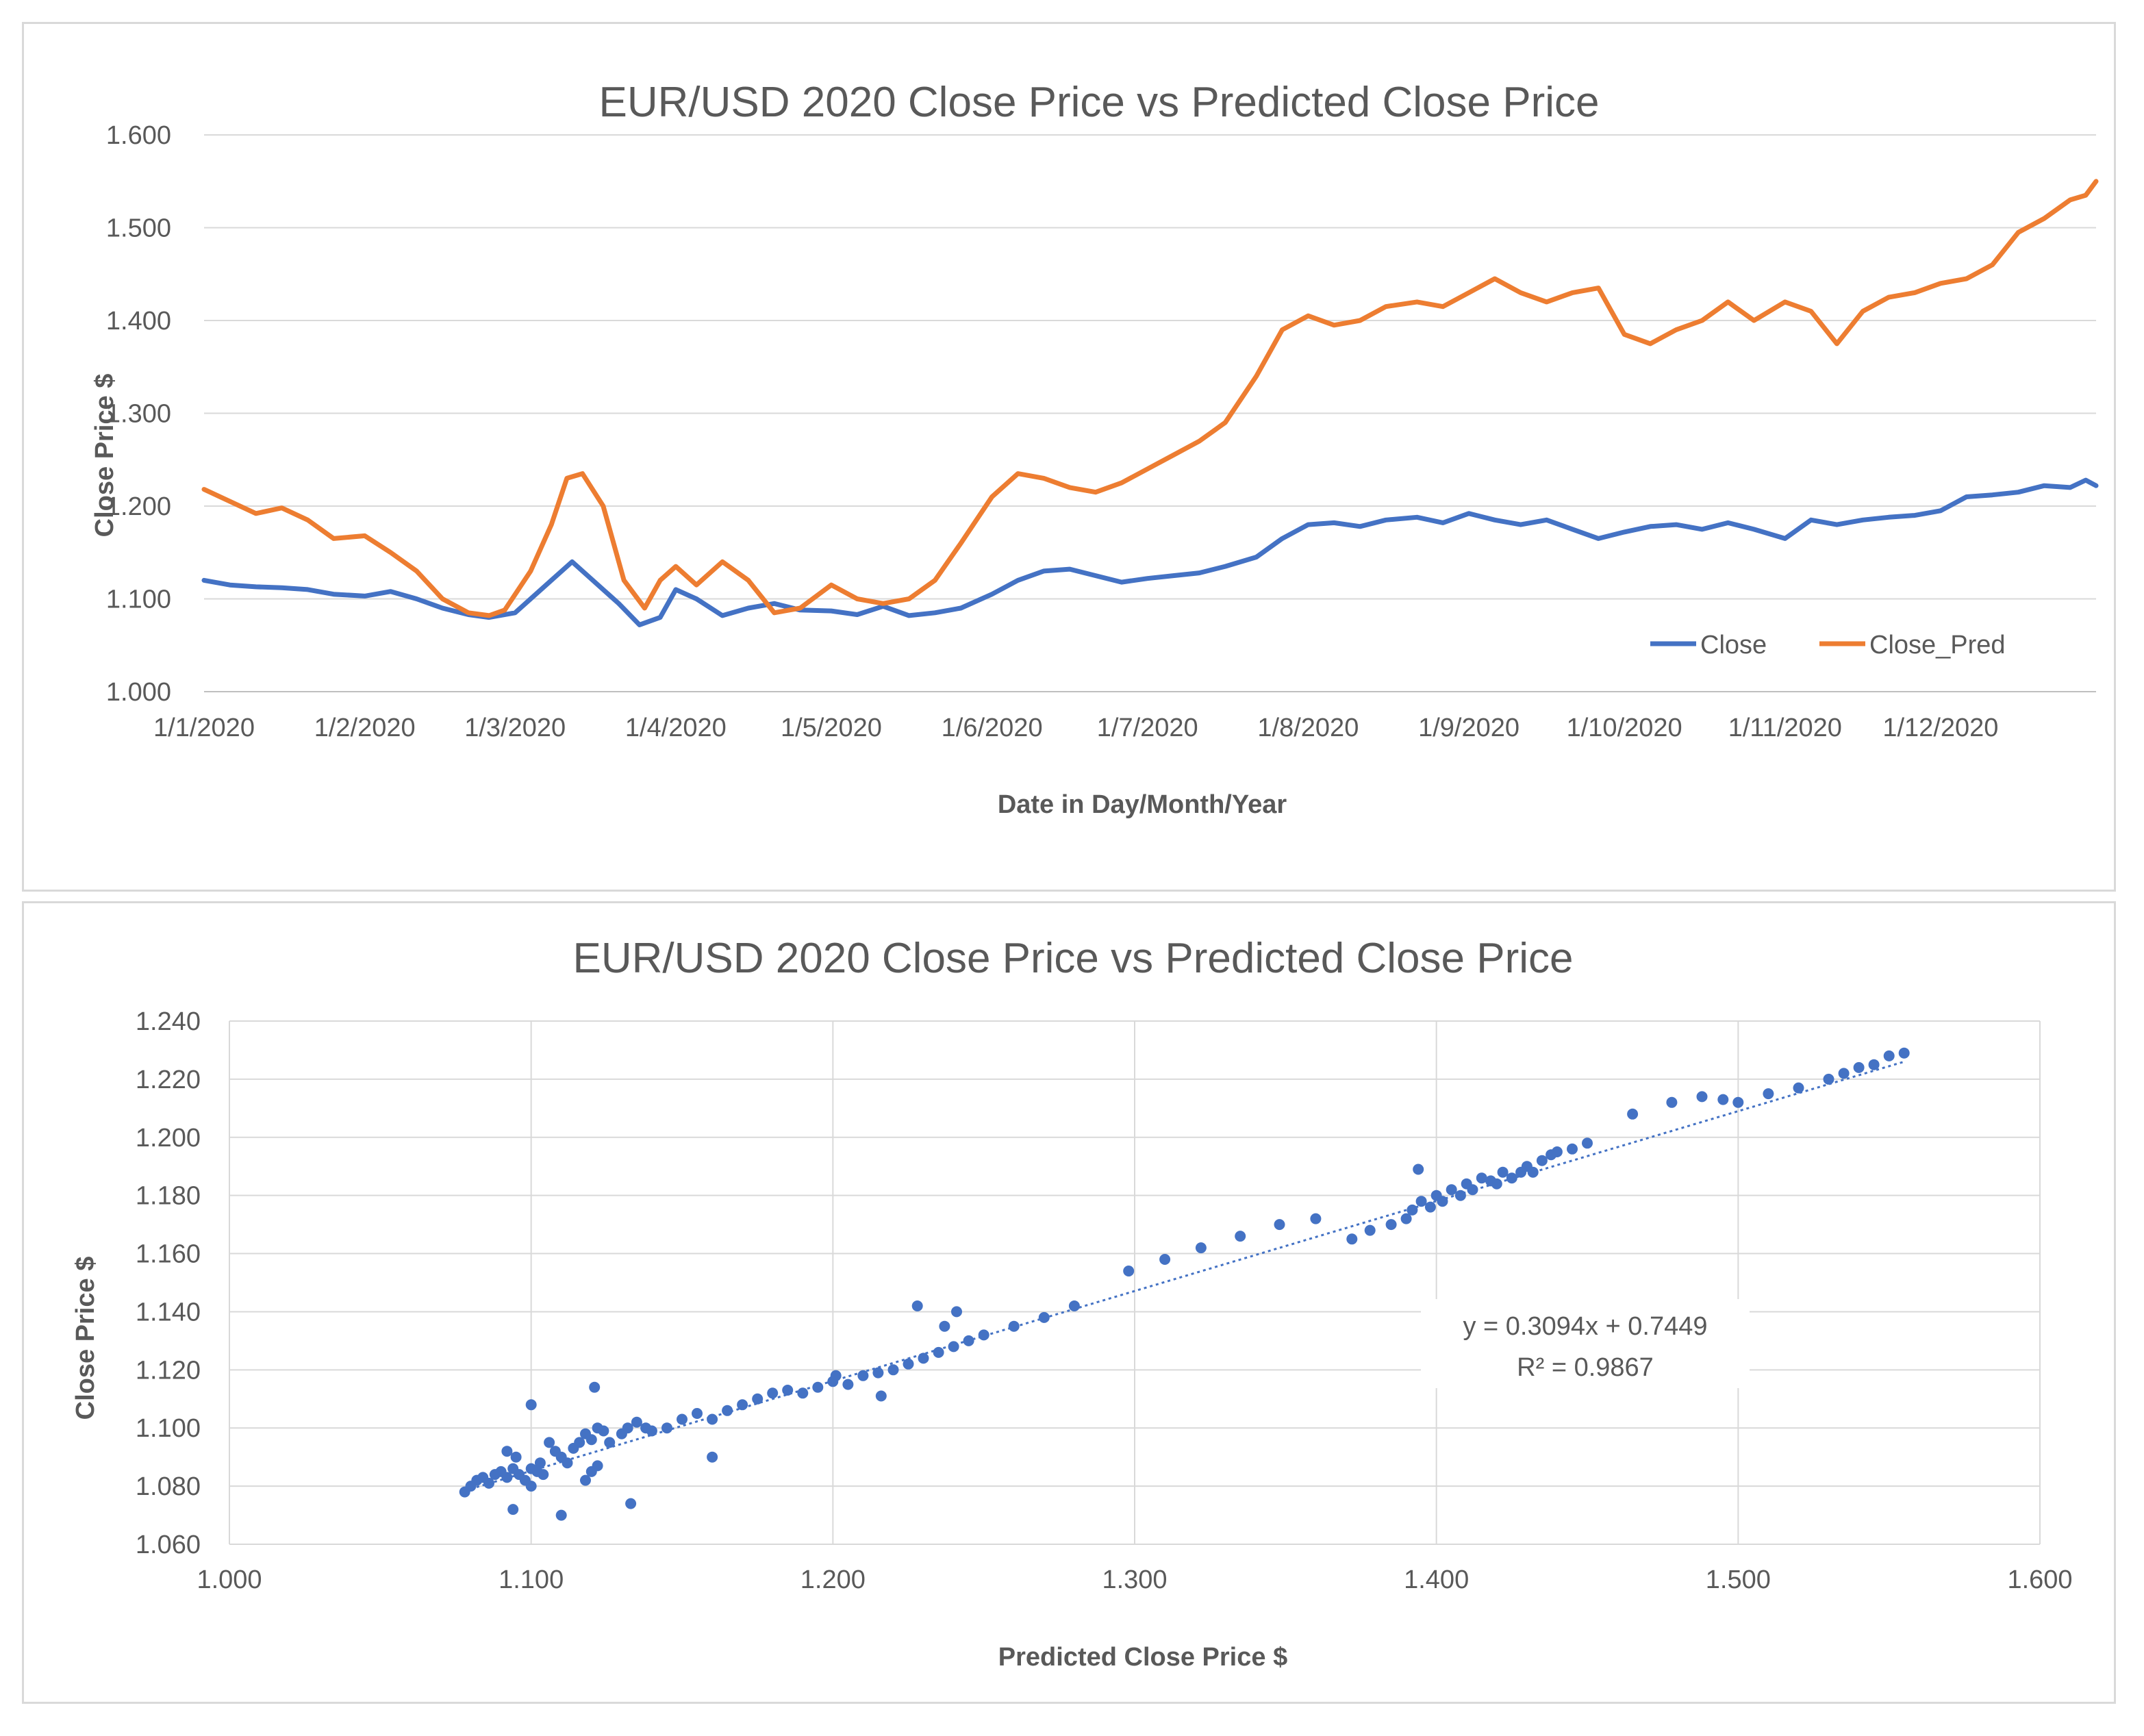 The height and width of the screenshot is (1736, 2144). Describe the element at coordinates (532, 1579) in the screenshot. I see `x-tick-label: 1.100` at that location.